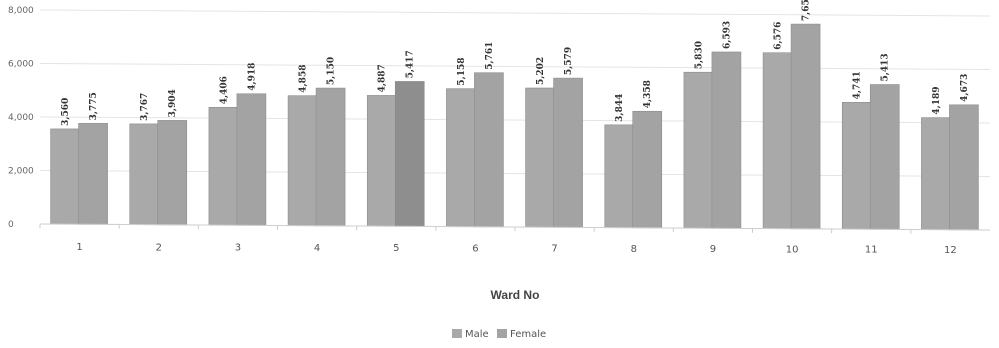  I want to click on x-tick-label: 9, so click(713, 249).